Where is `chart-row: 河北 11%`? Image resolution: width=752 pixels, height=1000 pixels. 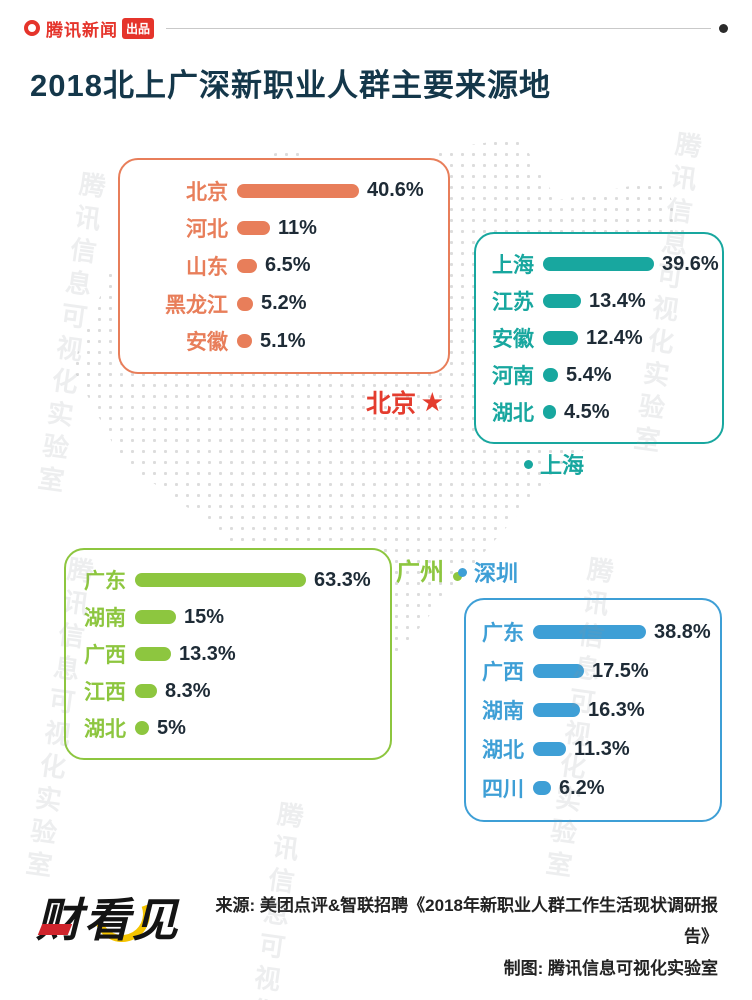
chart-row: 河北 11% is located at coordinates (287, 228).